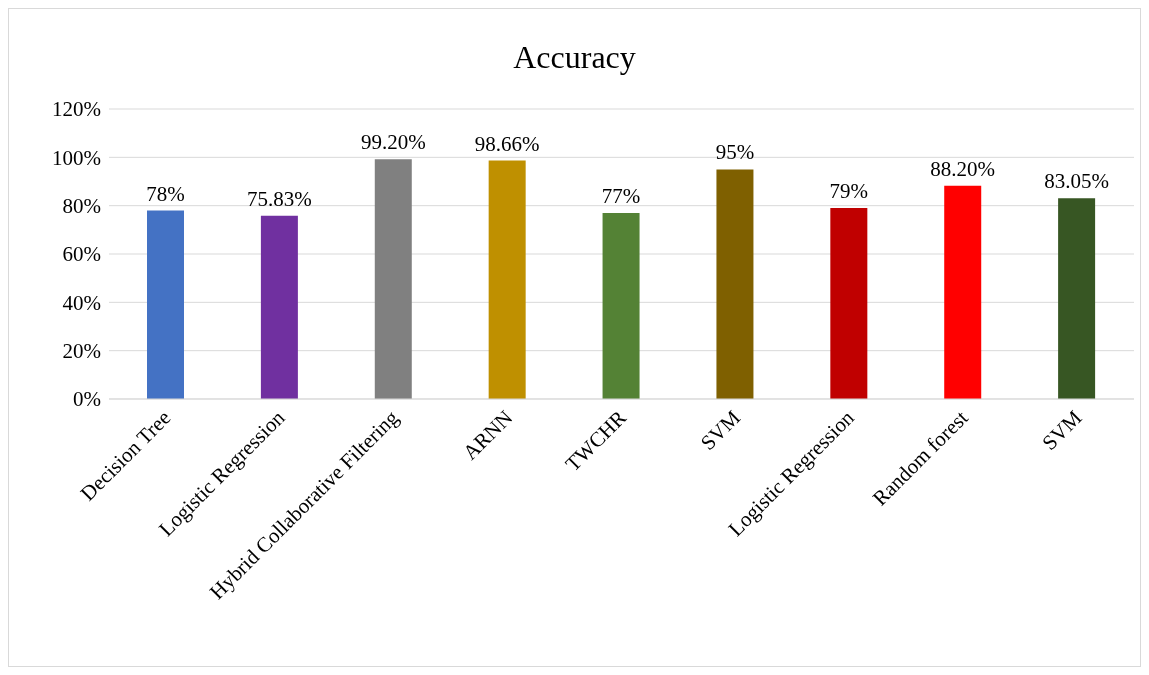  I want to click on data-label: 79%, so click(849, 191).